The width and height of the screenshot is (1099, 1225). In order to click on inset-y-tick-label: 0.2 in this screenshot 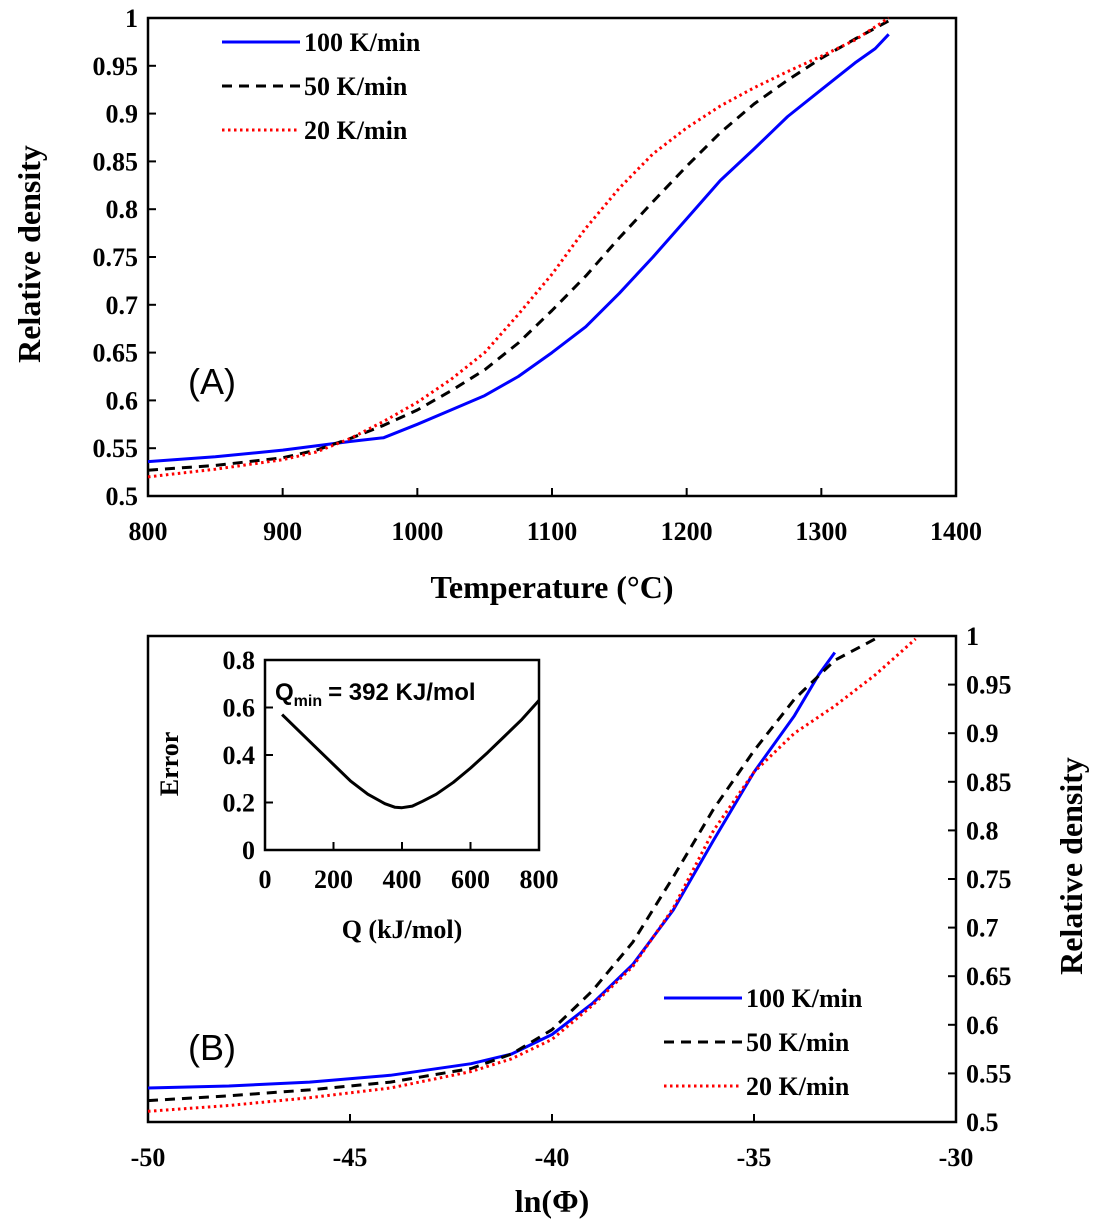, I will do `click(239, 803)`.